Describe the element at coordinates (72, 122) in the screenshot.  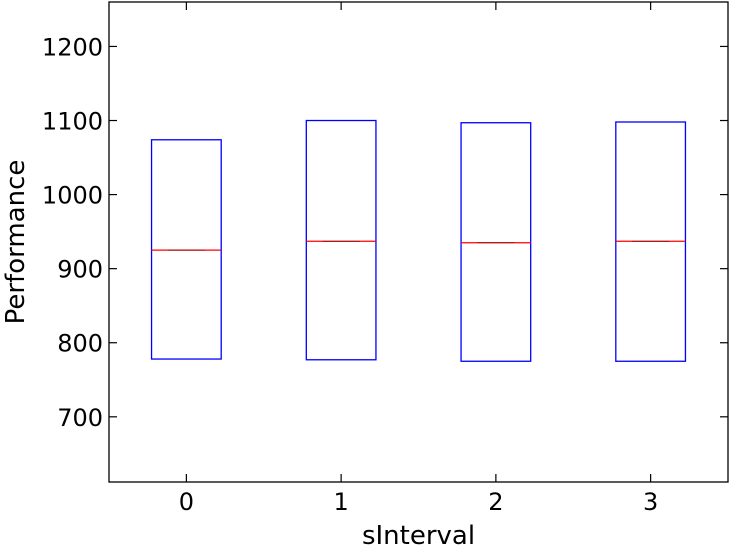
I see `y-tick-label-1100: 1100` at that location.